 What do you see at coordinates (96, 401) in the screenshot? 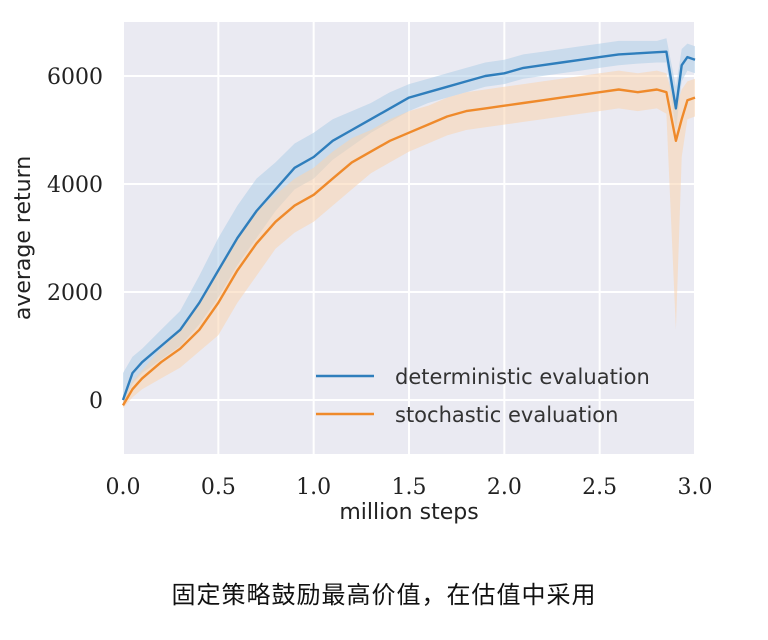
I see `y-tick-label: 0` at bounding box center [96, 401].